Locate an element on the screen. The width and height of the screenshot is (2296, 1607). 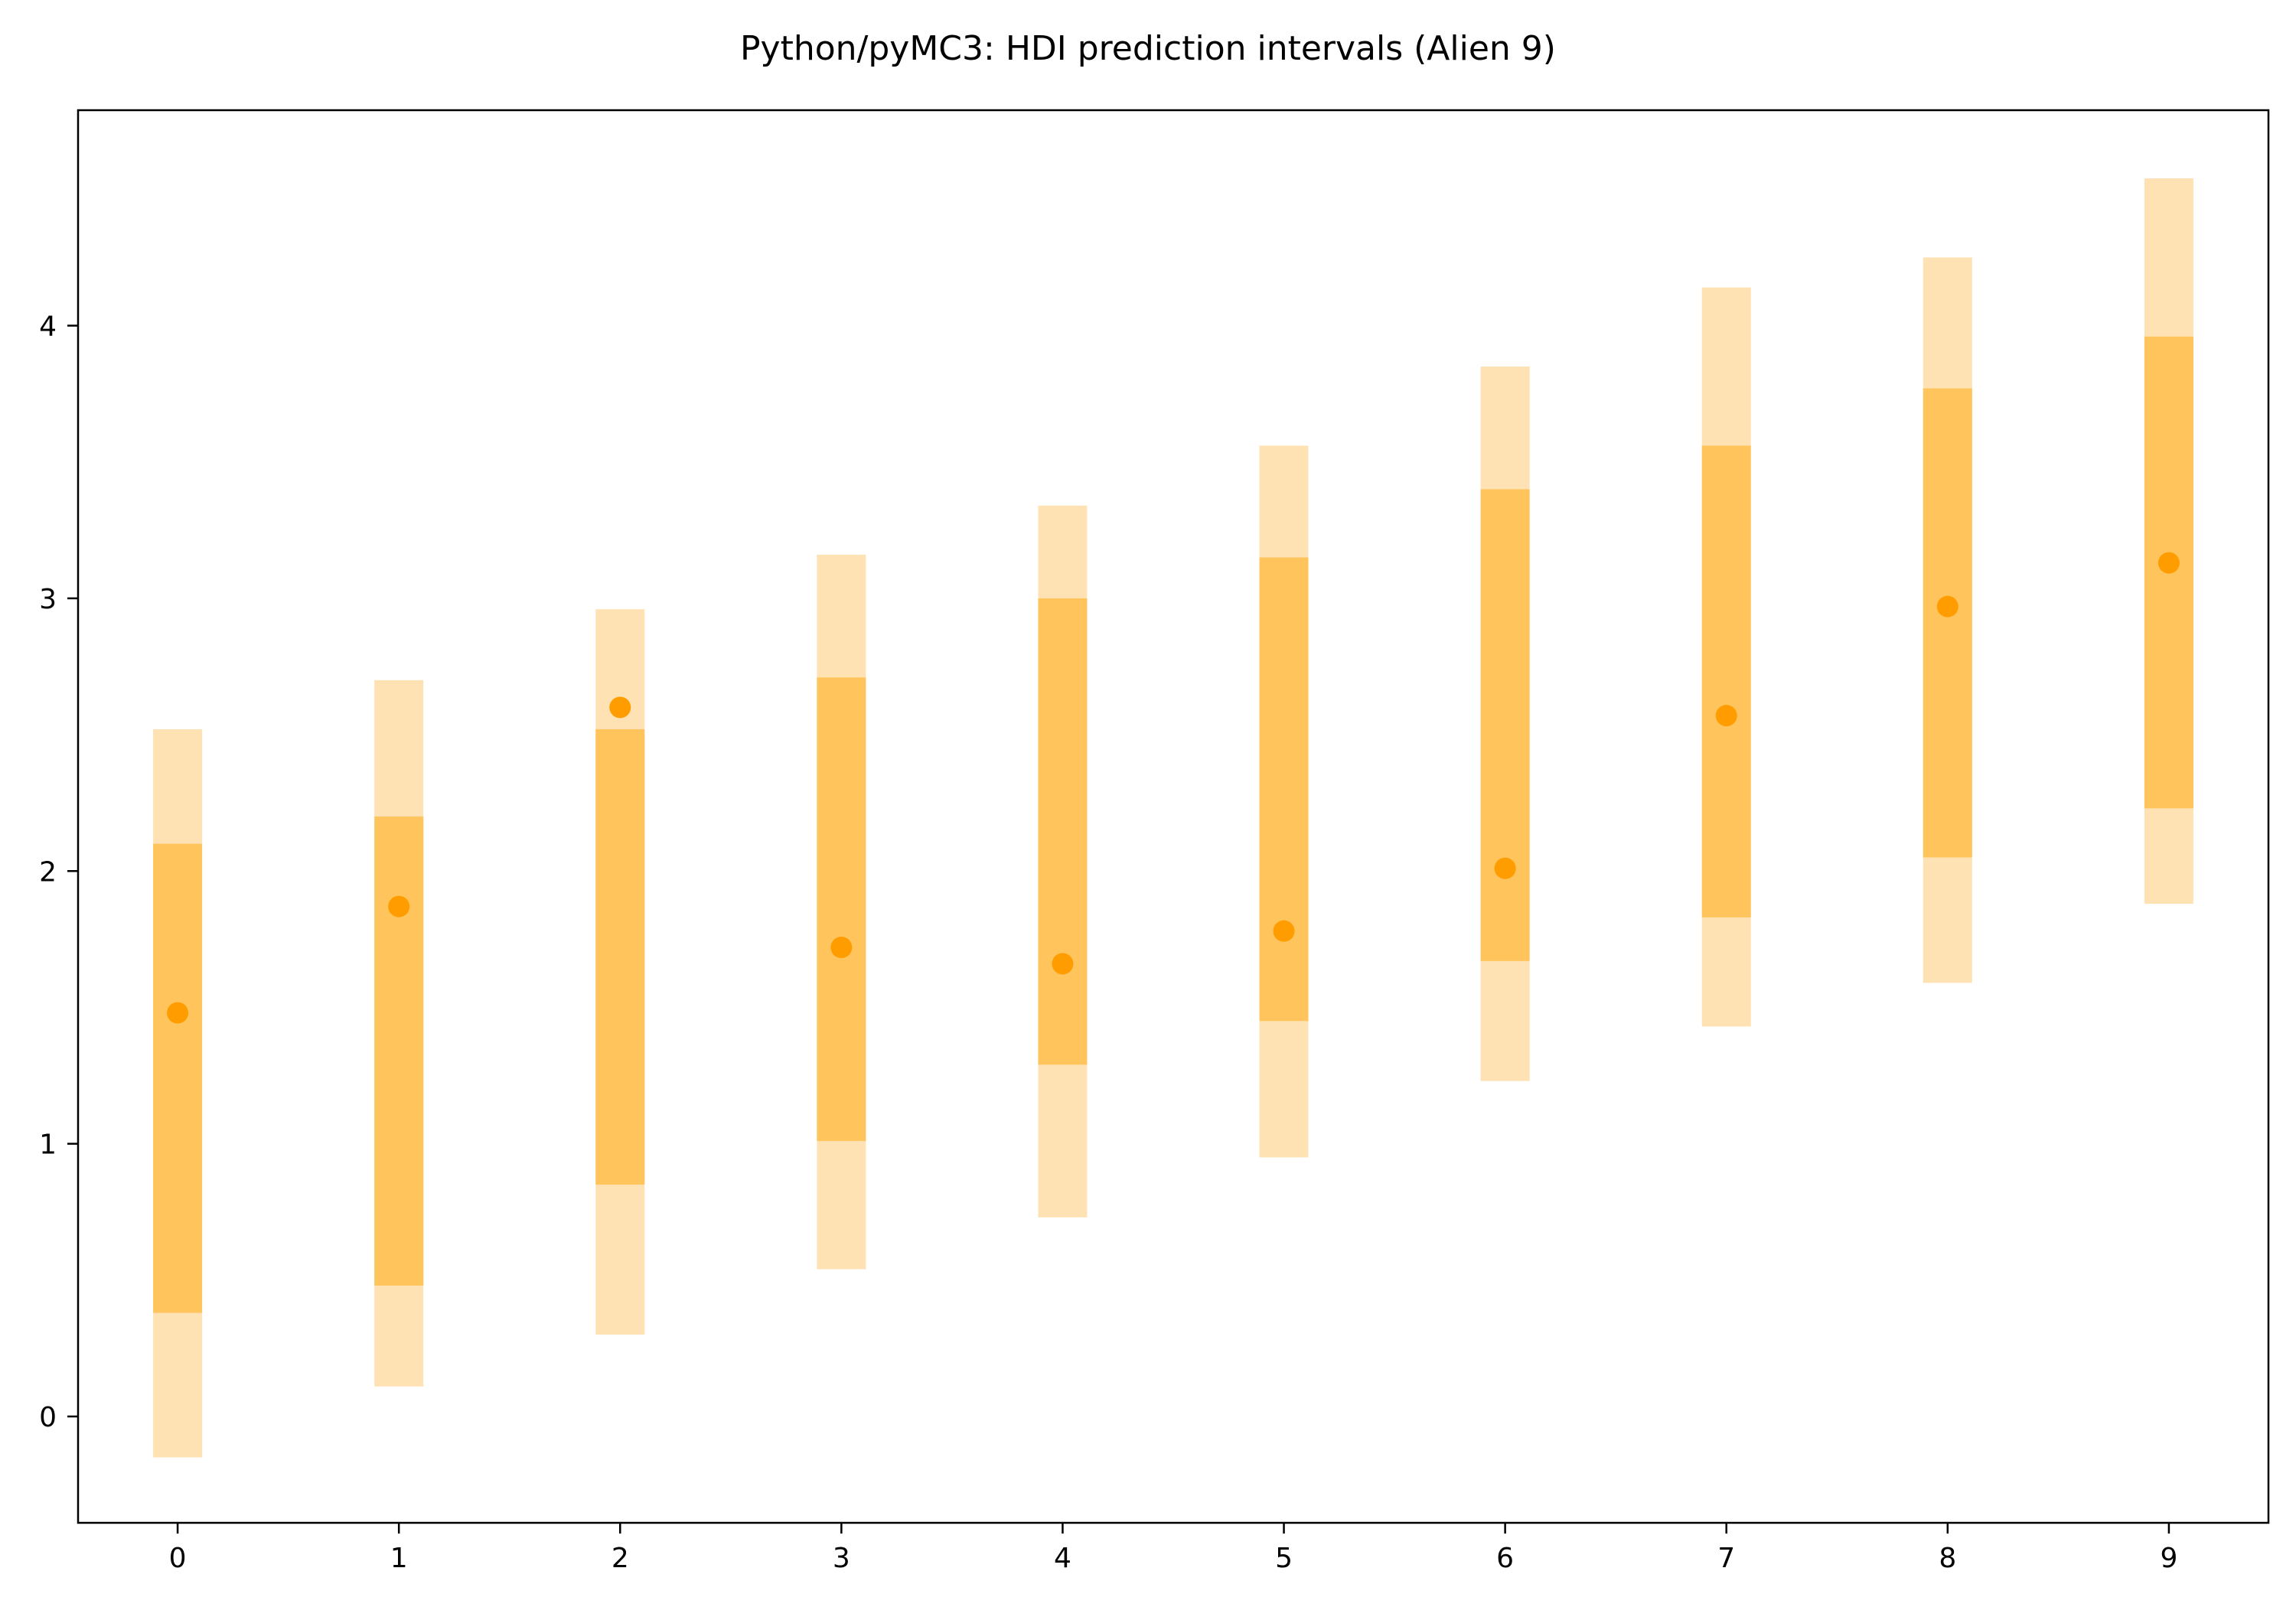
y-axis: 0 1 2 3 4 is located at coordinates (58, 872).